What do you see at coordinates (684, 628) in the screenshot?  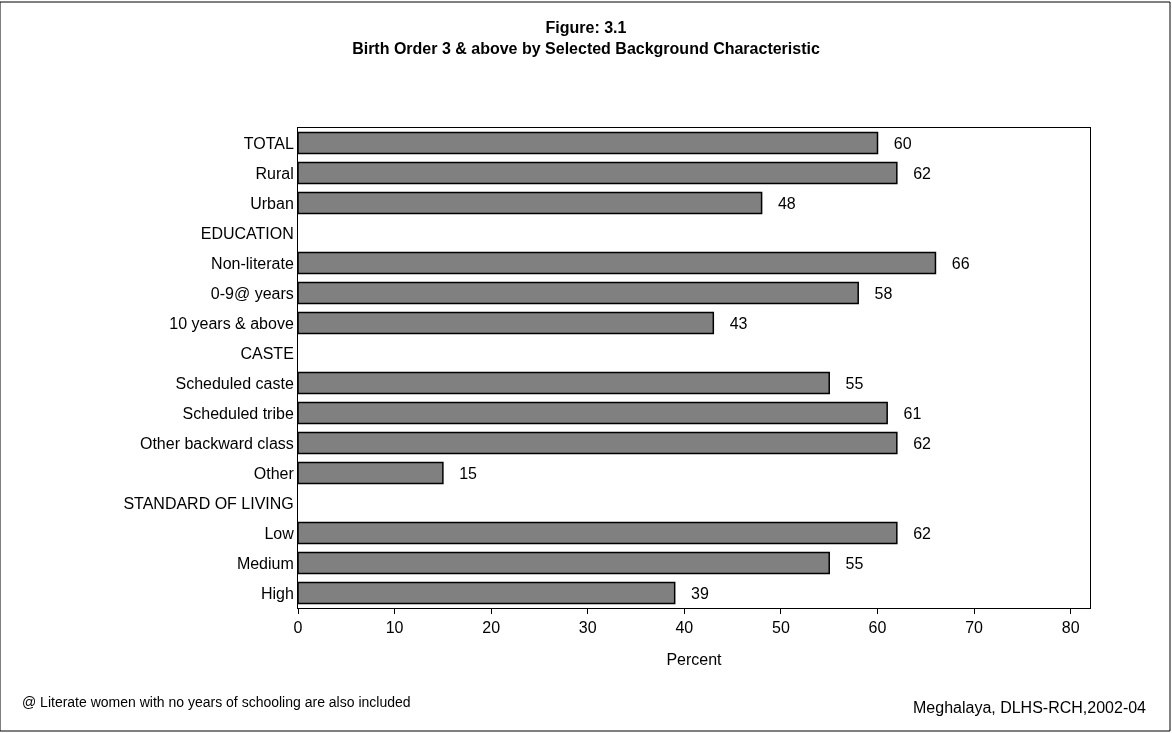 I see `x-tick-label: 40` at bounding box center [684, 628].